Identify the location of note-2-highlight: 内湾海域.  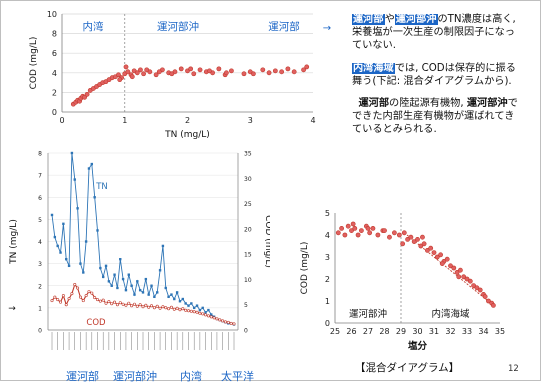
(373, 68).